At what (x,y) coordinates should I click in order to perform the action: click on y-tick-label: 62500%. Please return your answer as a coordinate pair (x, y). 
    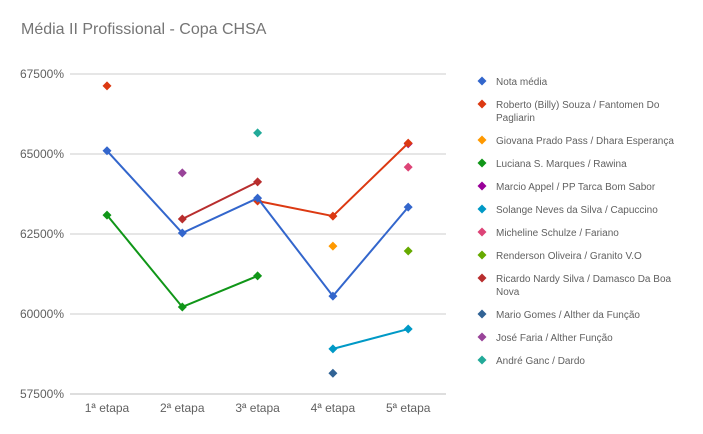
    Looking at the image, I should click on (42, 234).